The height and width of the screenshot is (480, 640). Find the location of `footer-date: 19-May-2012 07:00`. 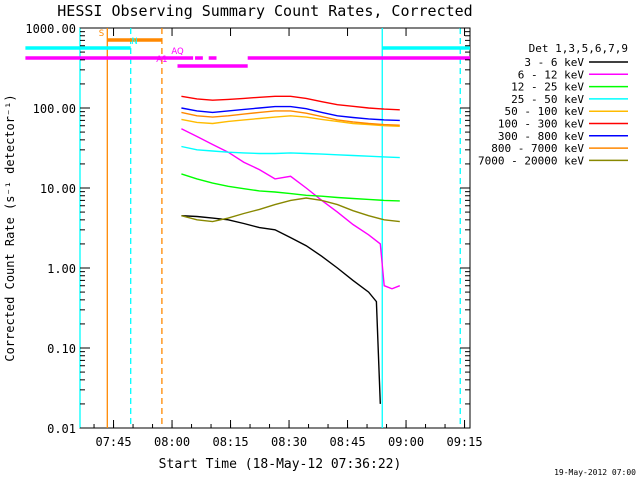

footer-date: 19-May-2012 07:00 is located at coordinates (595, 472).